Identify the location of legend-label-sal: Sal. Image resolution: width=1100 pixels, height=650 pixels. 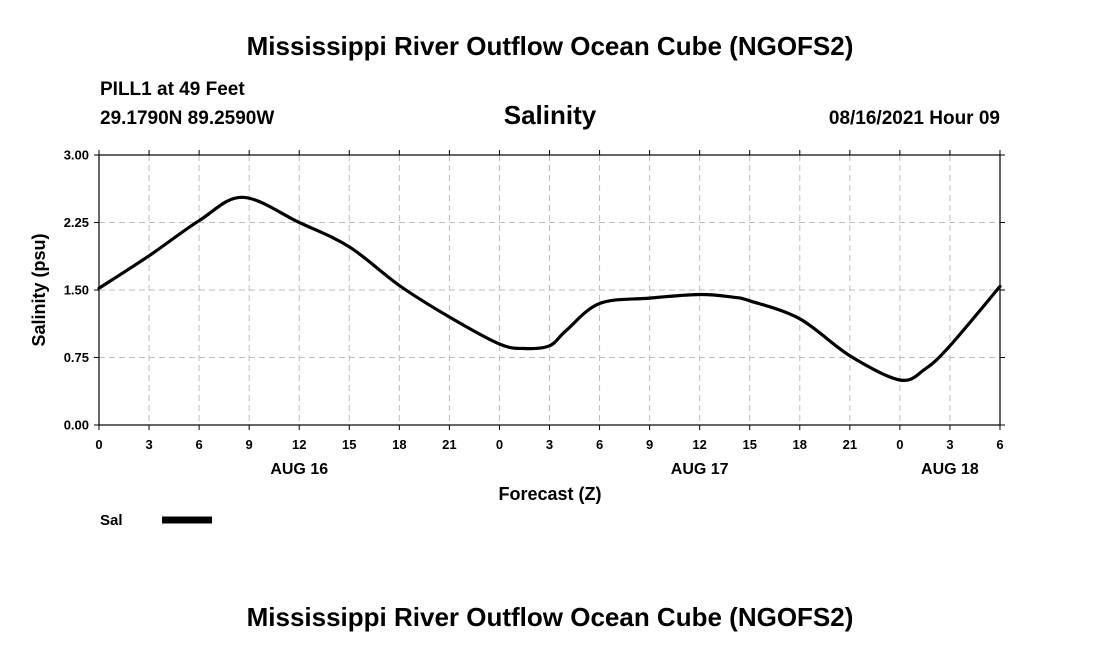
(111, 520).